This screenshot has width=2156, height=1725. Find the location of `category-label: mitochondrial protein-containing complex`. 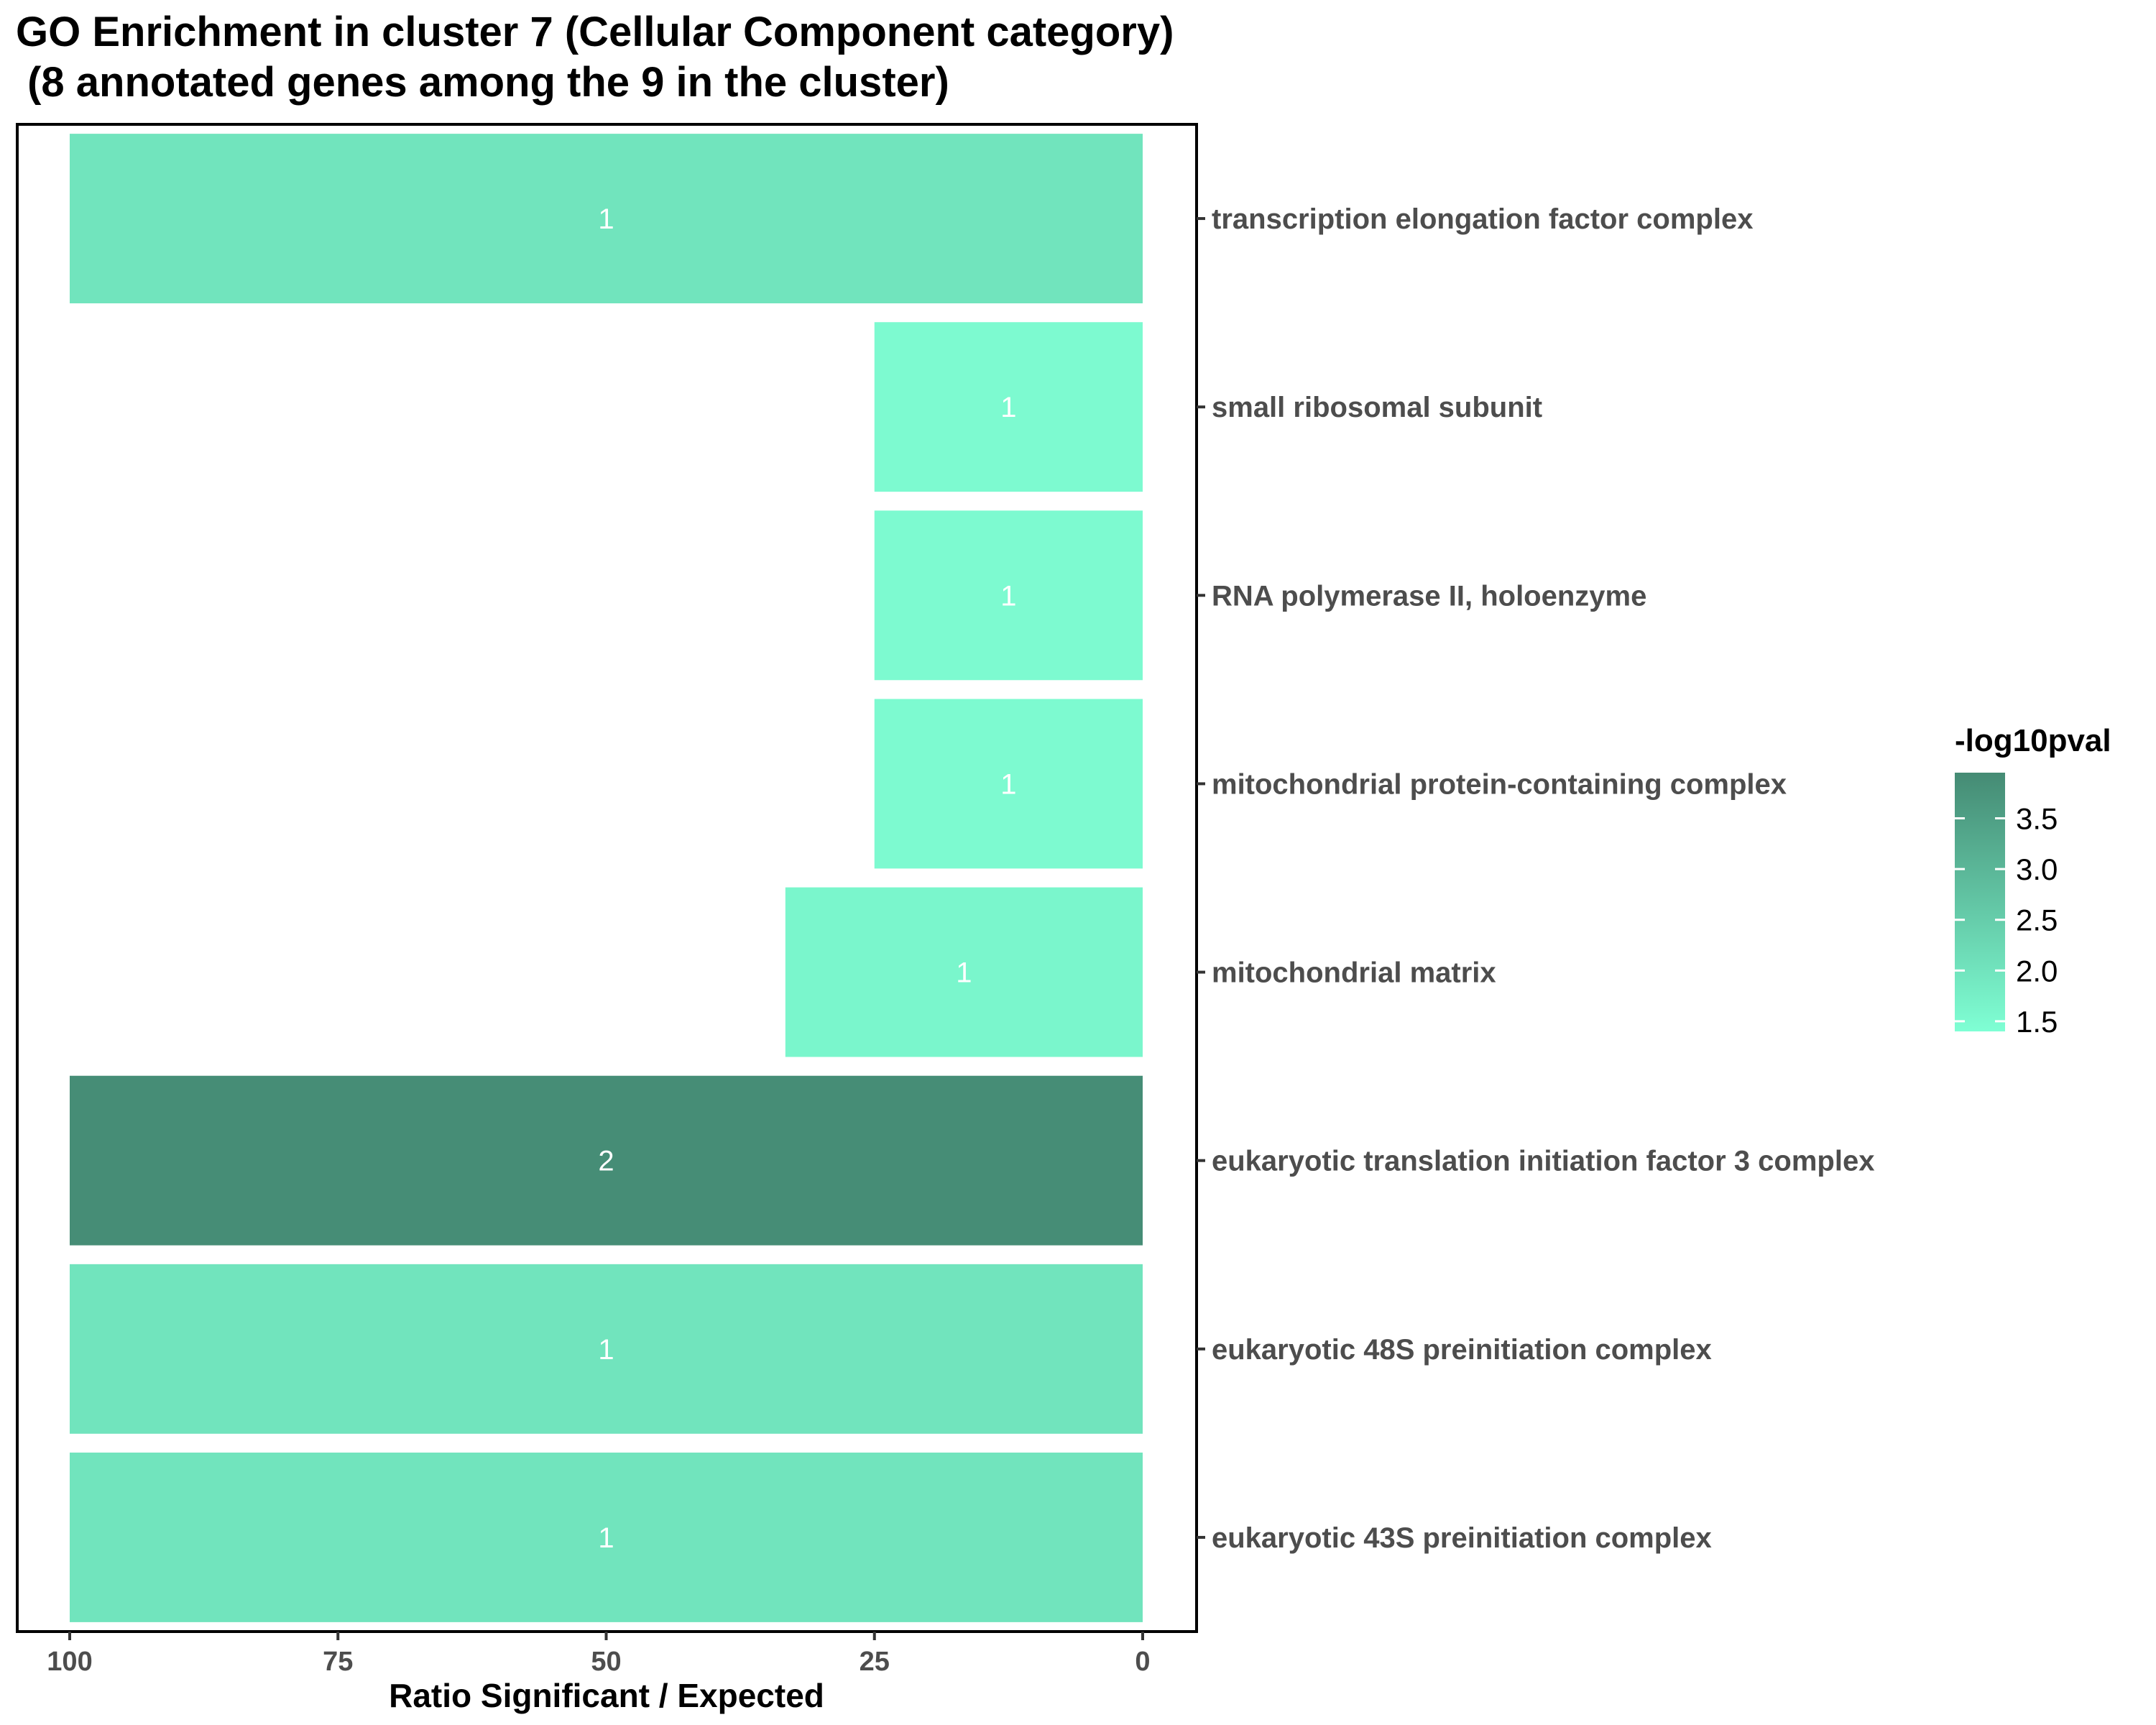

category-label: mitochondrial protein-containing complex is located at coordinates (1499, 784).